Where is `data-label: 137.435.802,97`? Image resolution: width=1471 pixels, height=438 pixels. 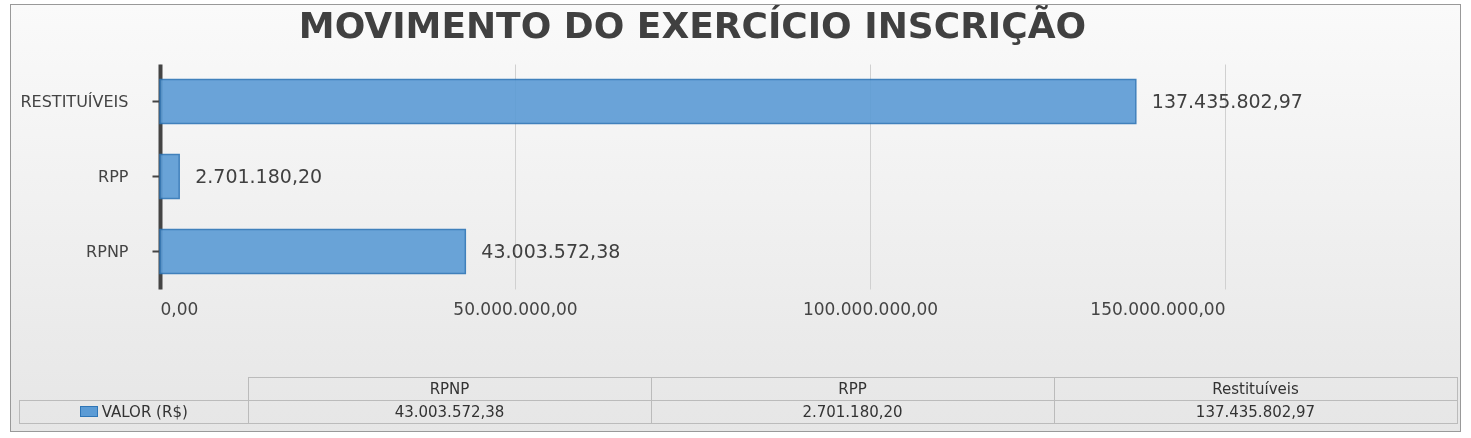
data-label: 137.435.802,97 is located at coordinates (1227, 100).